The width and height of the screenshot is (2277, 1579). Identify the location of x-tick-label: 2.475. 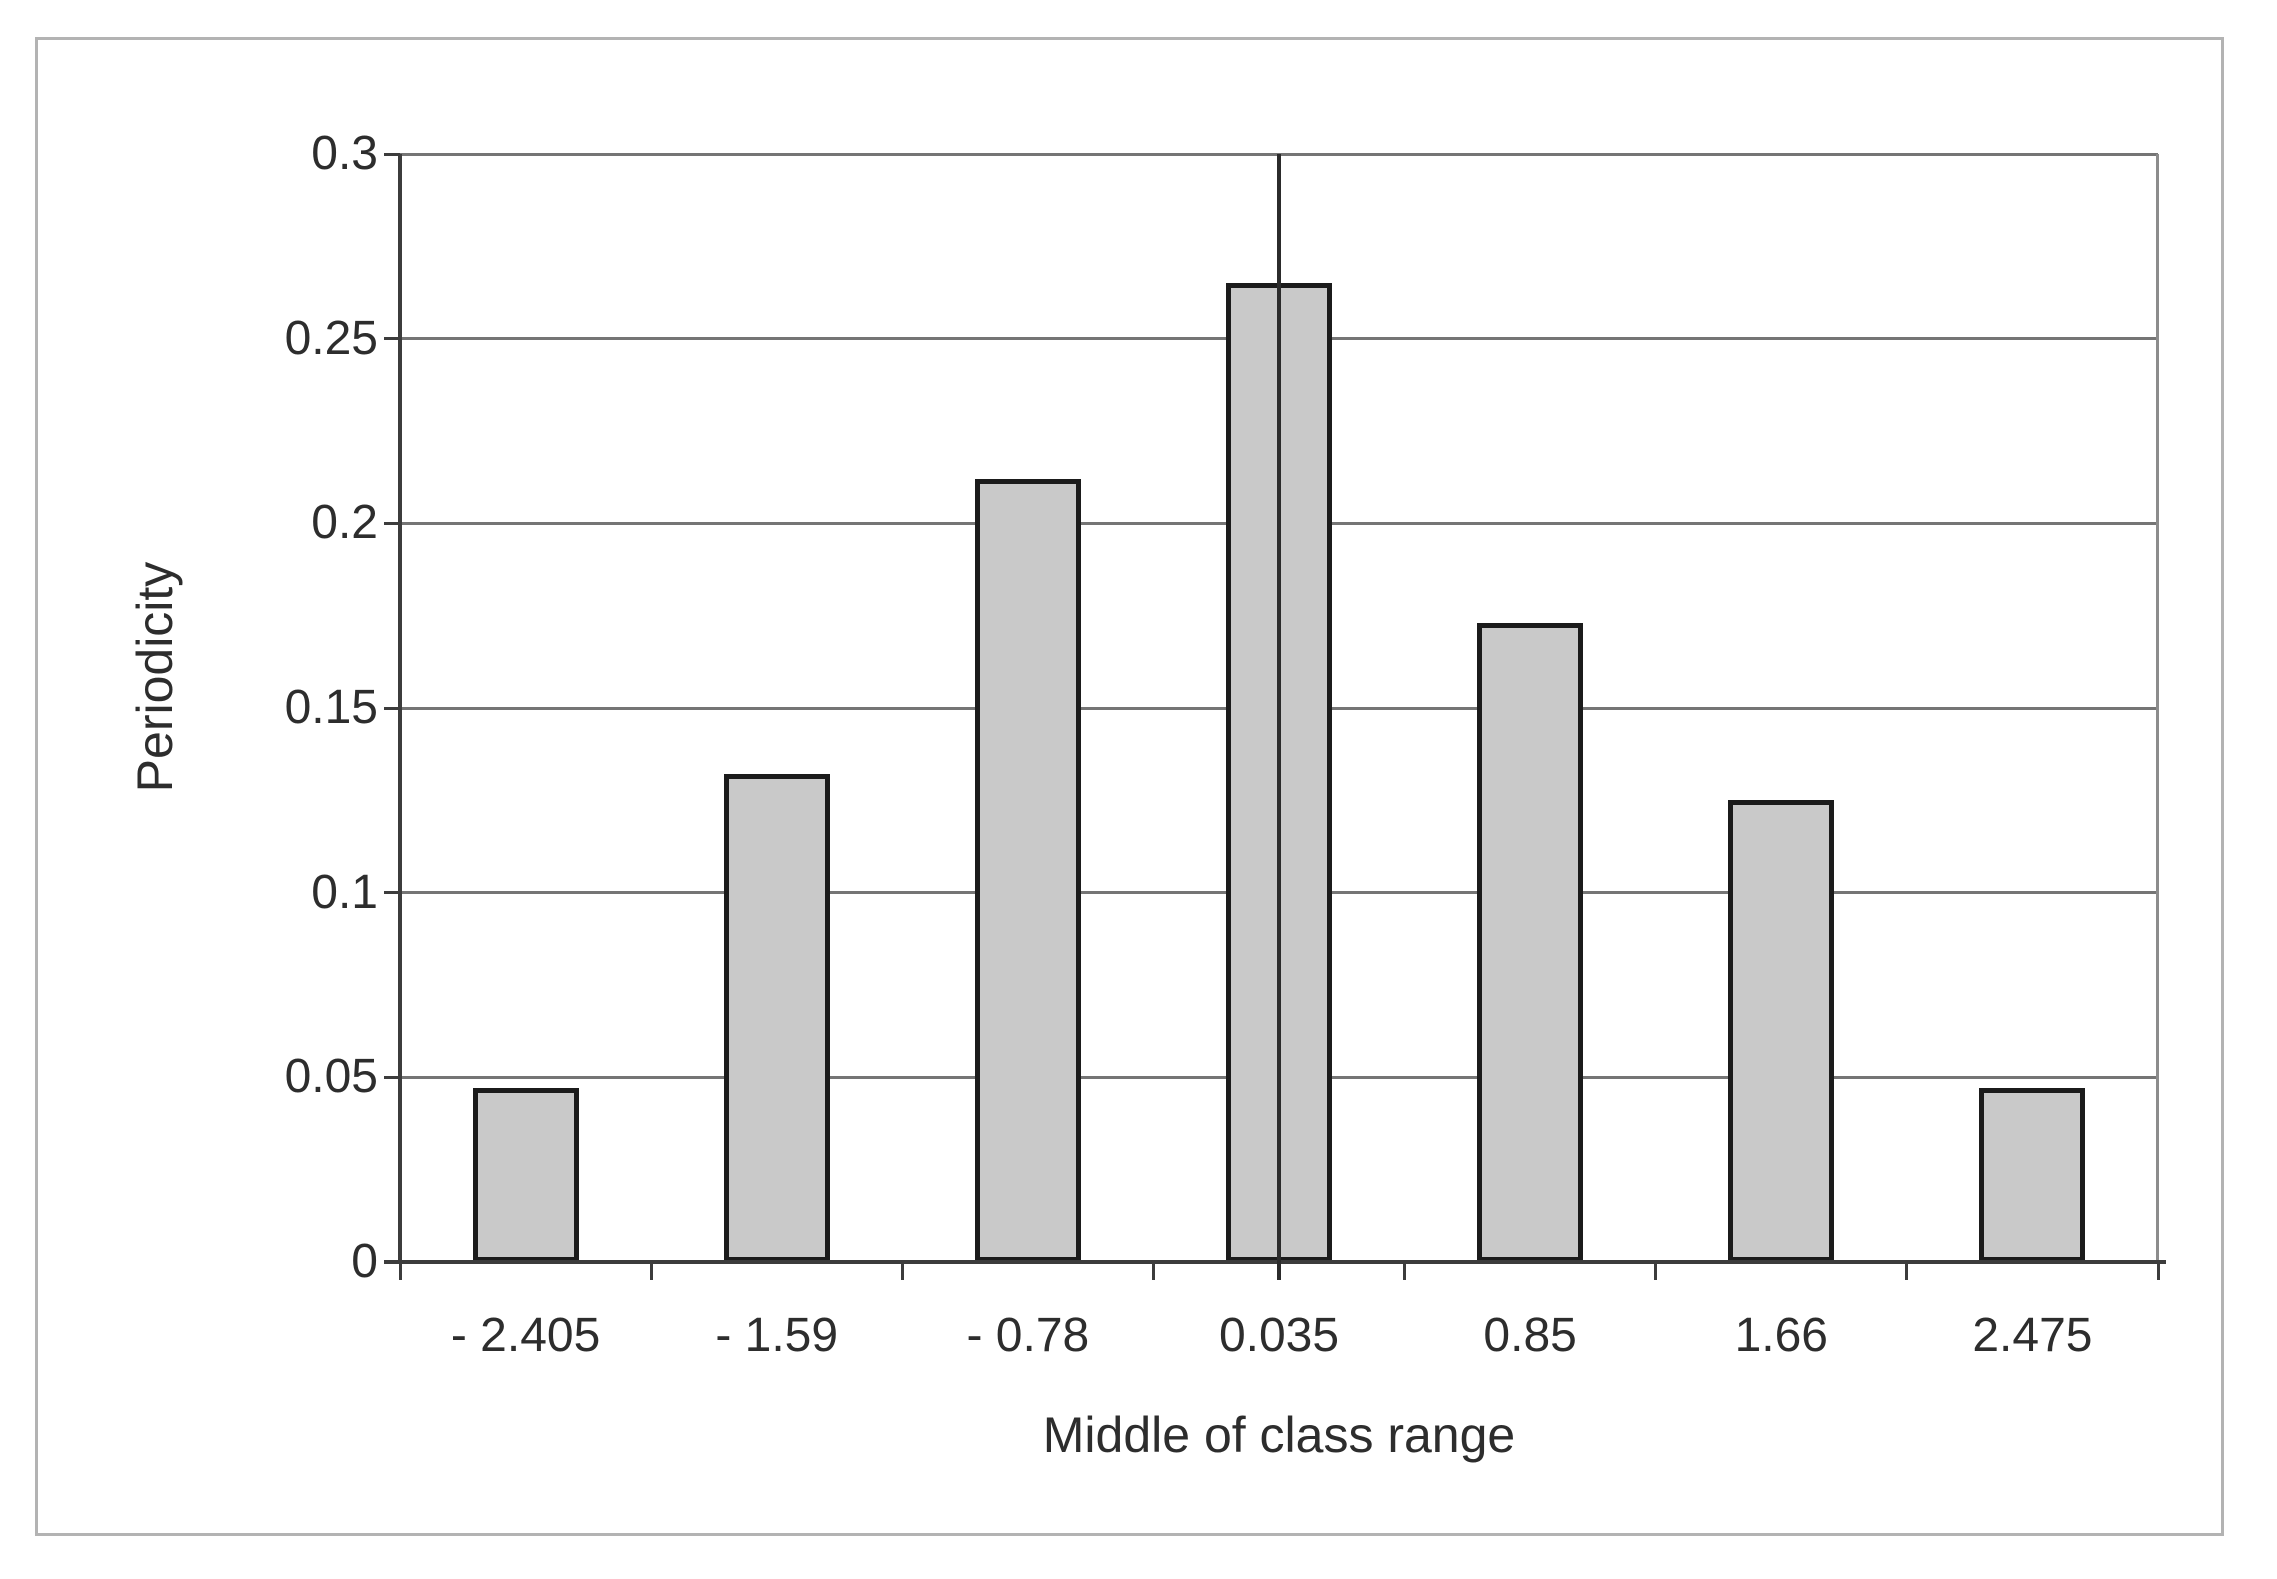
(2032, 1335).